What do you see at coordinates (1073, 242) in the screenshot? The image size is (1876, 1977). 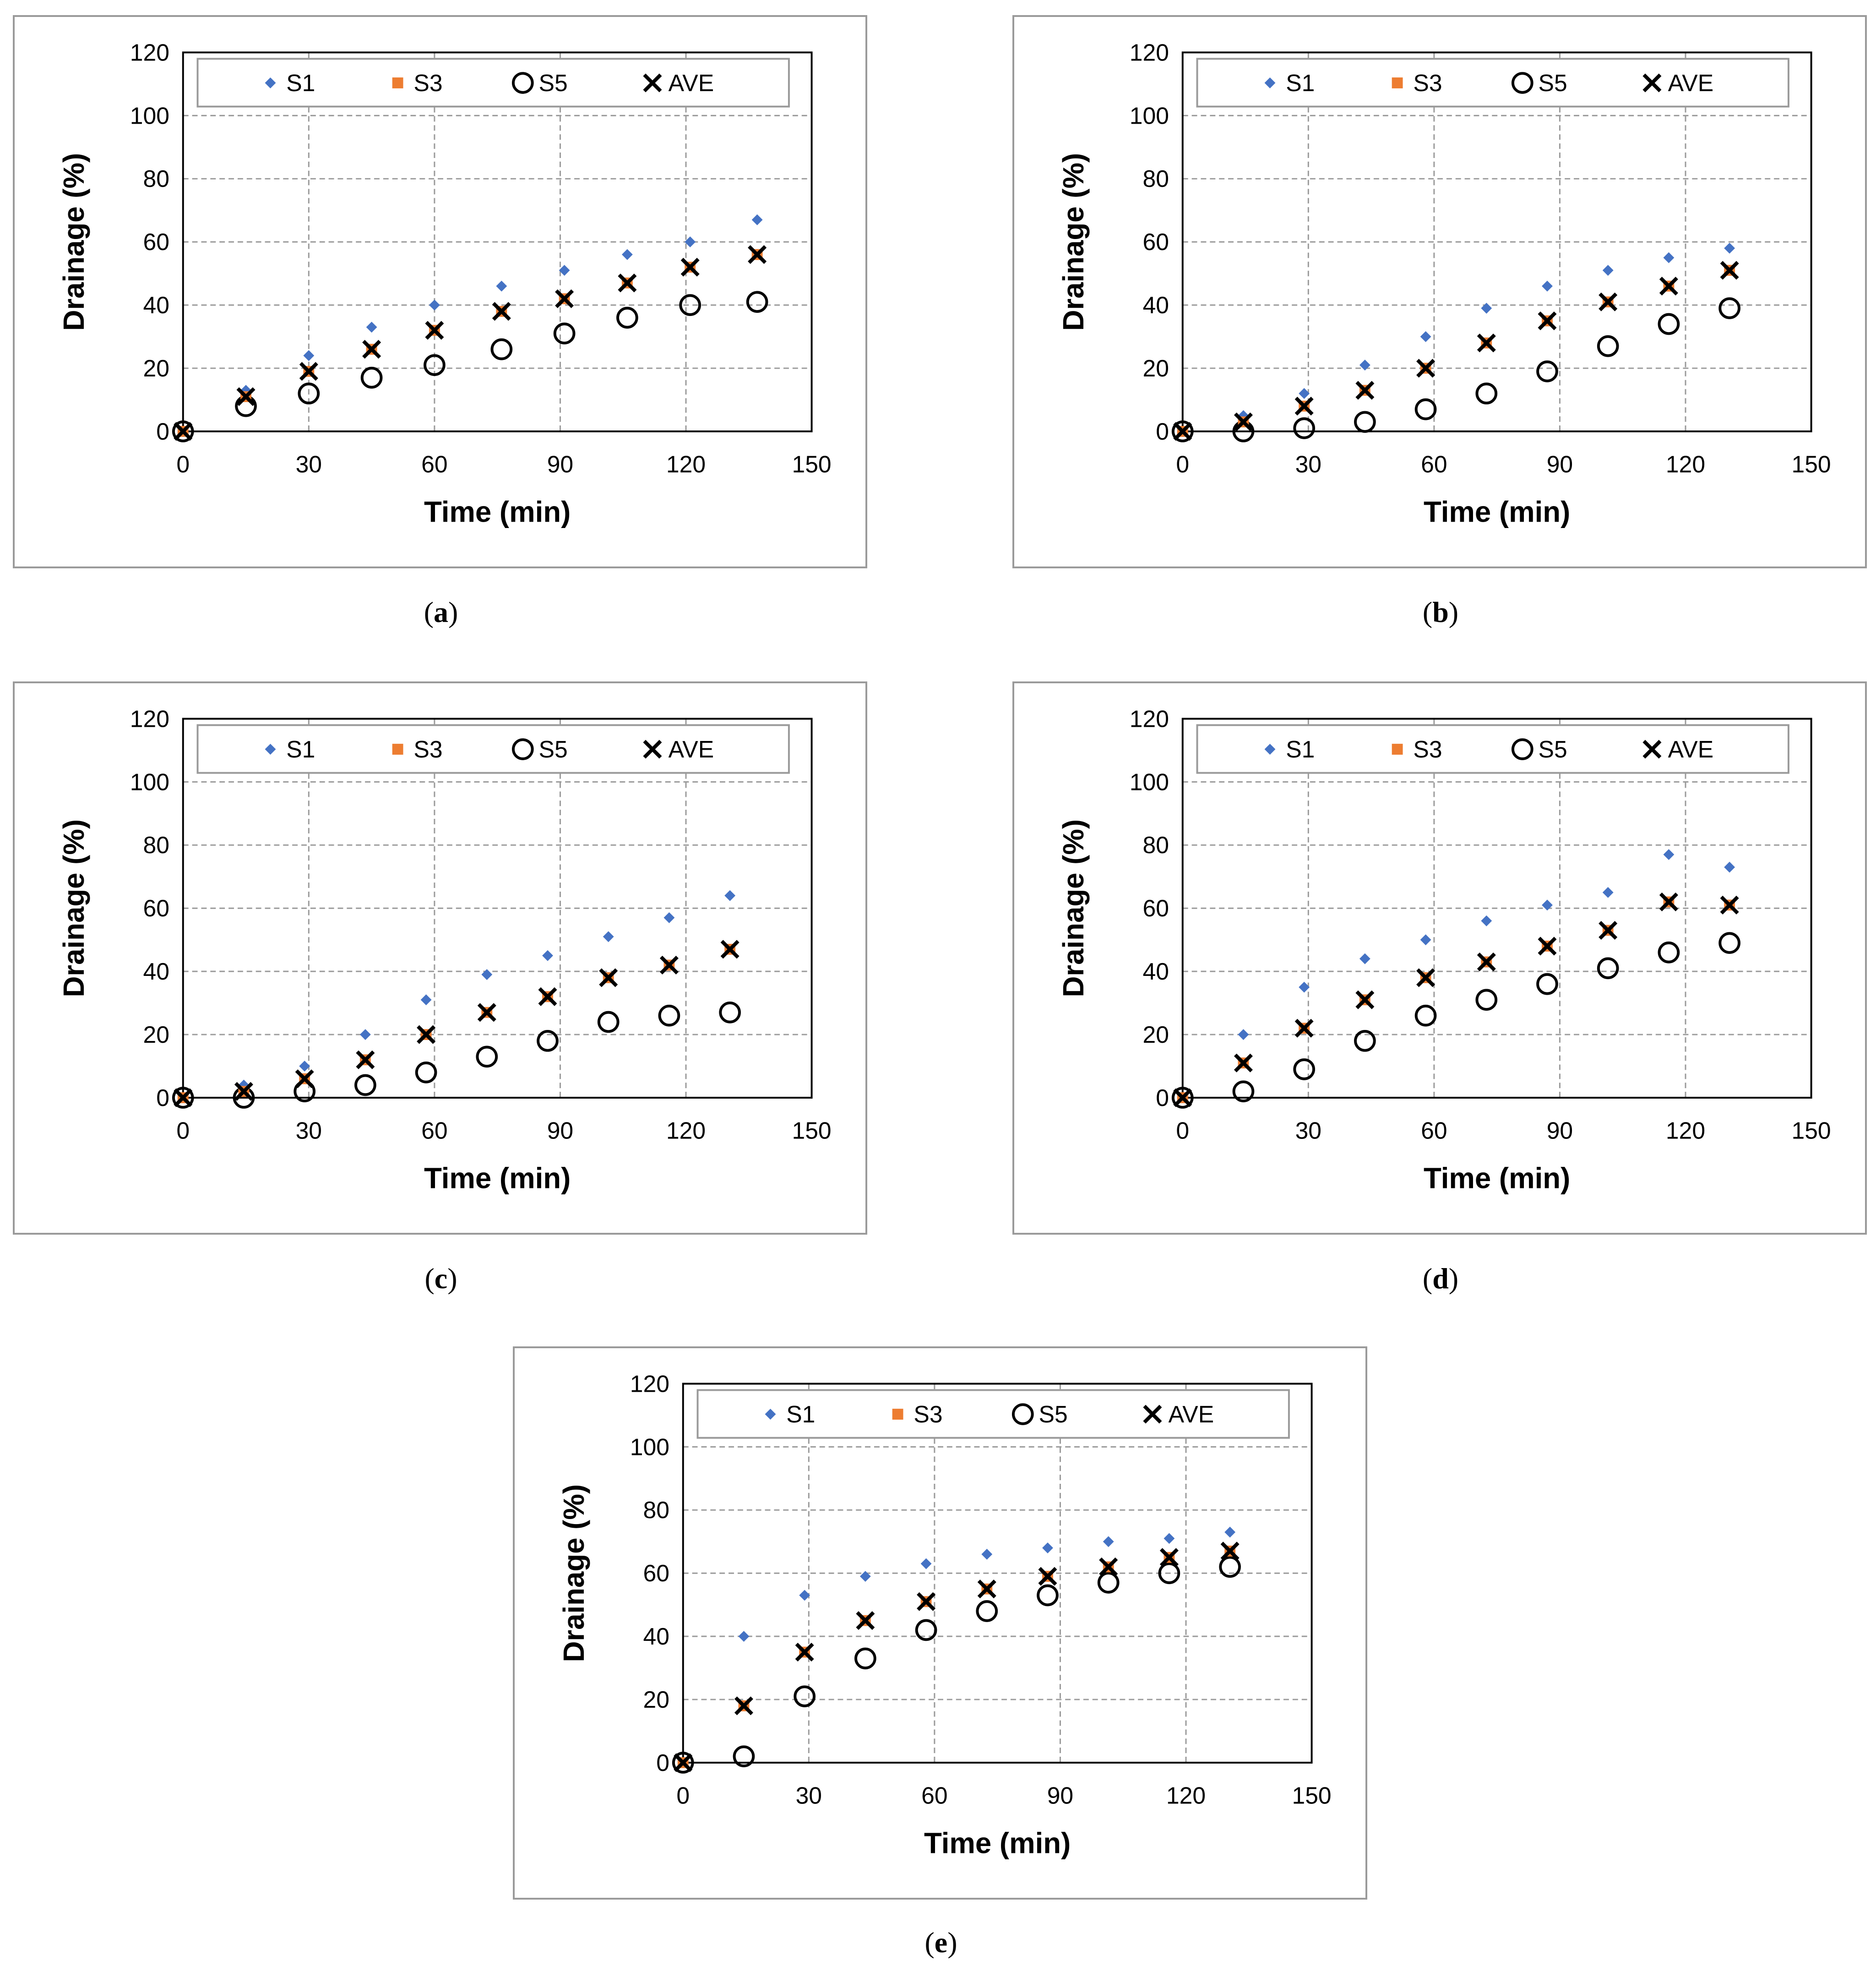 I see `y-axis-title-b: Drainage (%)` at bounding box center [1073, 242].